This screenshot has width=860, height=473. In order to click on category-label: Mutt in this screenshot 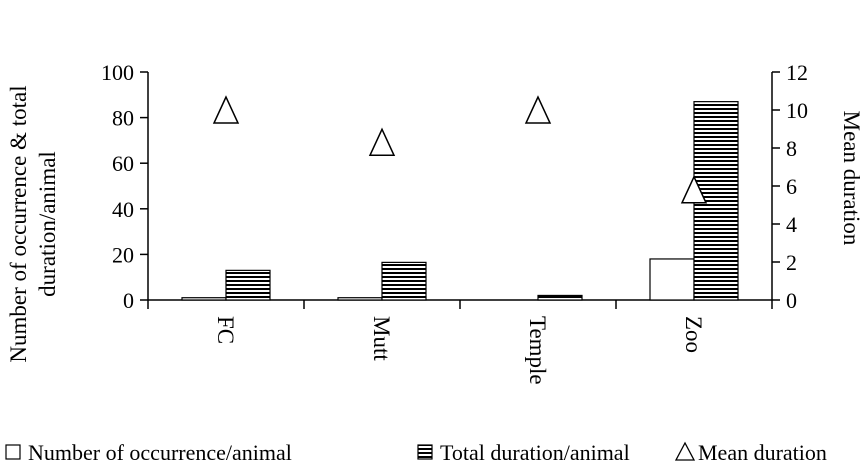, I will do `click(381, 338)`.